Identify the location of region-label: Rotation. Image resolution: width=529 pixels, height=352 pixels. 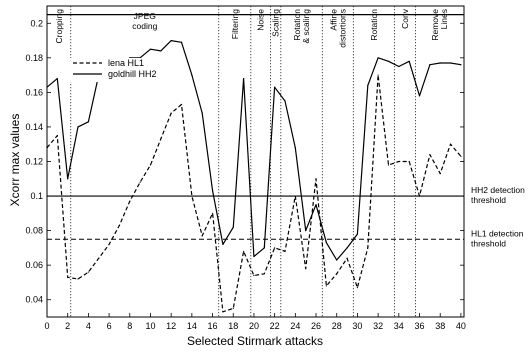
(297, 25).